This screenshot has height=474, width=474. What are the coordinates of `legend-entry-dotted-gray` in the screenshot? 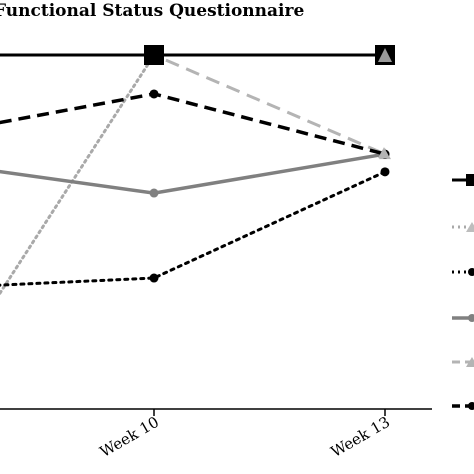 It's located at (463, 227).